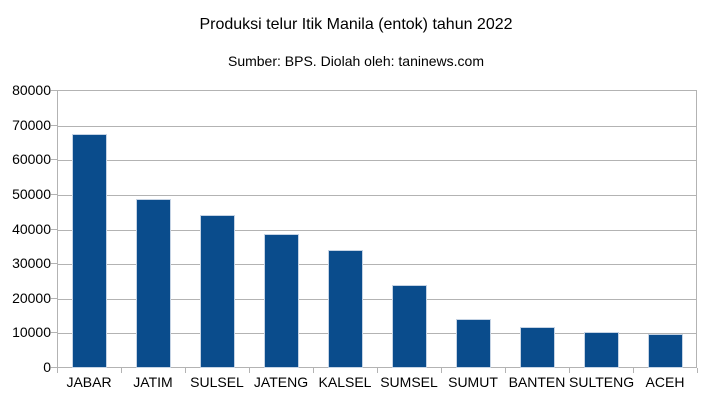  Describe the element at coordinates (31, 263) in the screenshot. I see `y-tick-label: 30000` at that location.